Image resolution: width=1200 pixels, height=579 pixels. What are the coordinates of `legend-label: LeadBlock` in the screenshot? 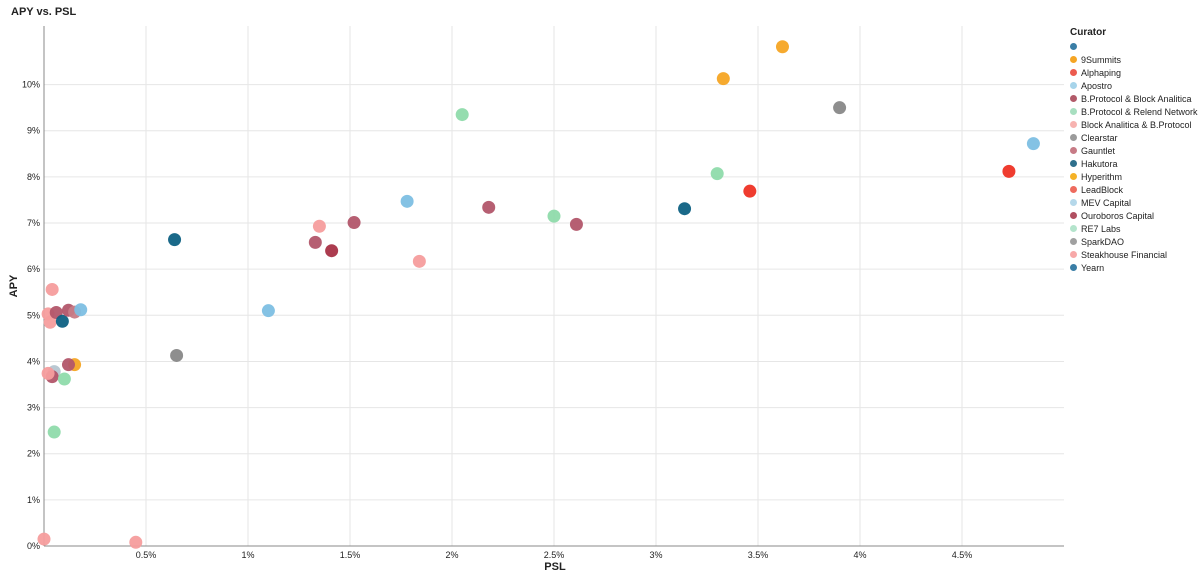 It's located at (1102, 189).